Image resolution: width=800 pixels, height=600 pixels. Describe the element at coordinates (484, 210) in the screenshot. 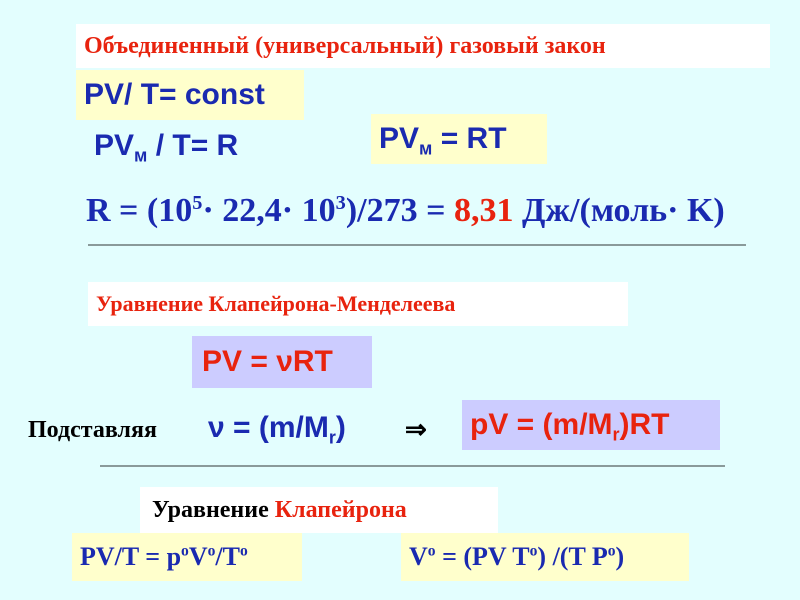

I see `gas-constant-value: 8,31` at that location.